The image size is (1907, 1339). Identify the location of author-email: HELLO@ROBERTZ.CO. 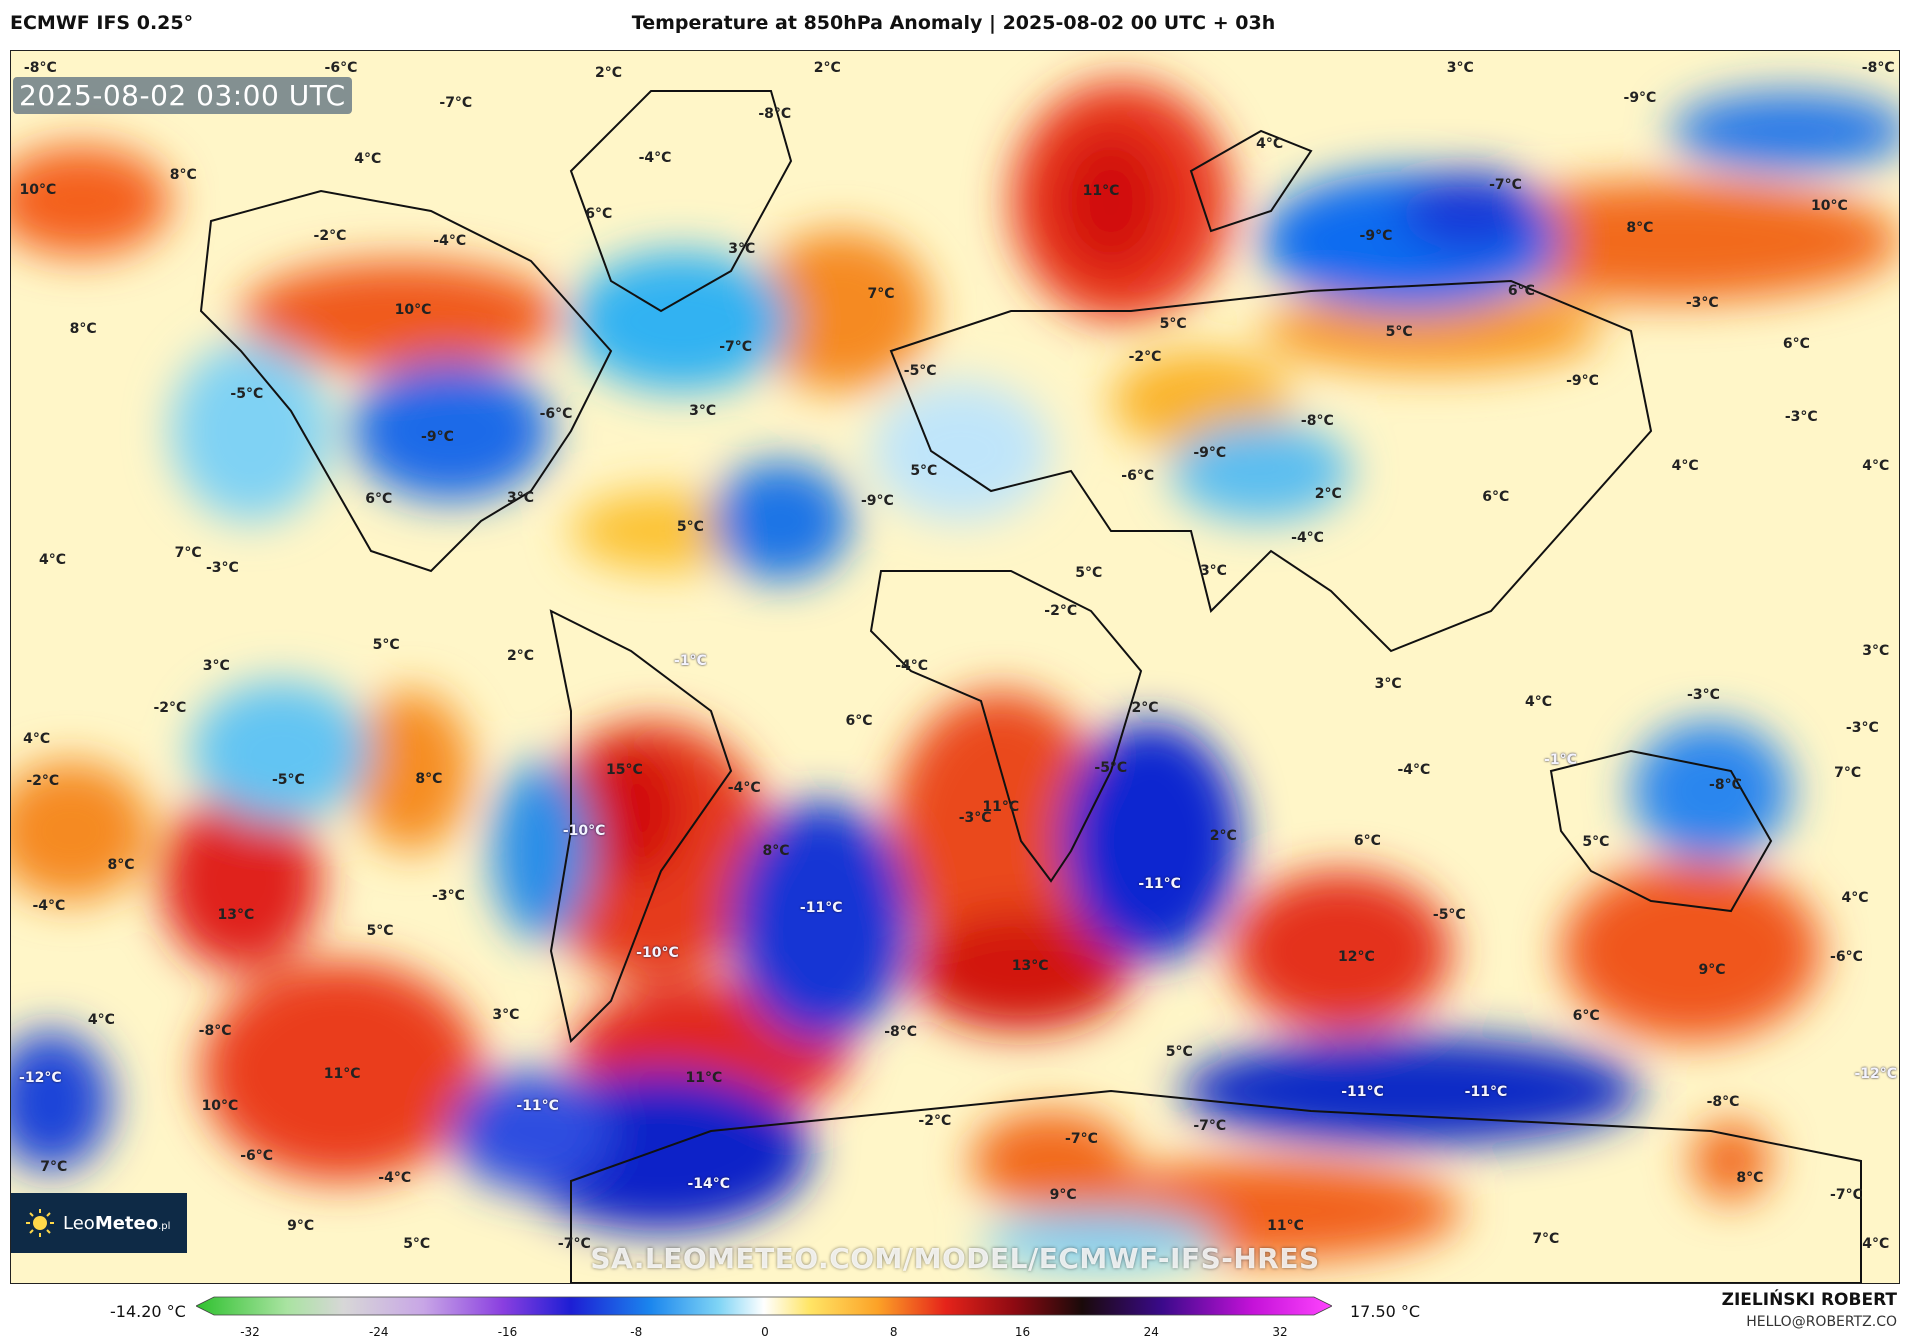
(1821, 1322).